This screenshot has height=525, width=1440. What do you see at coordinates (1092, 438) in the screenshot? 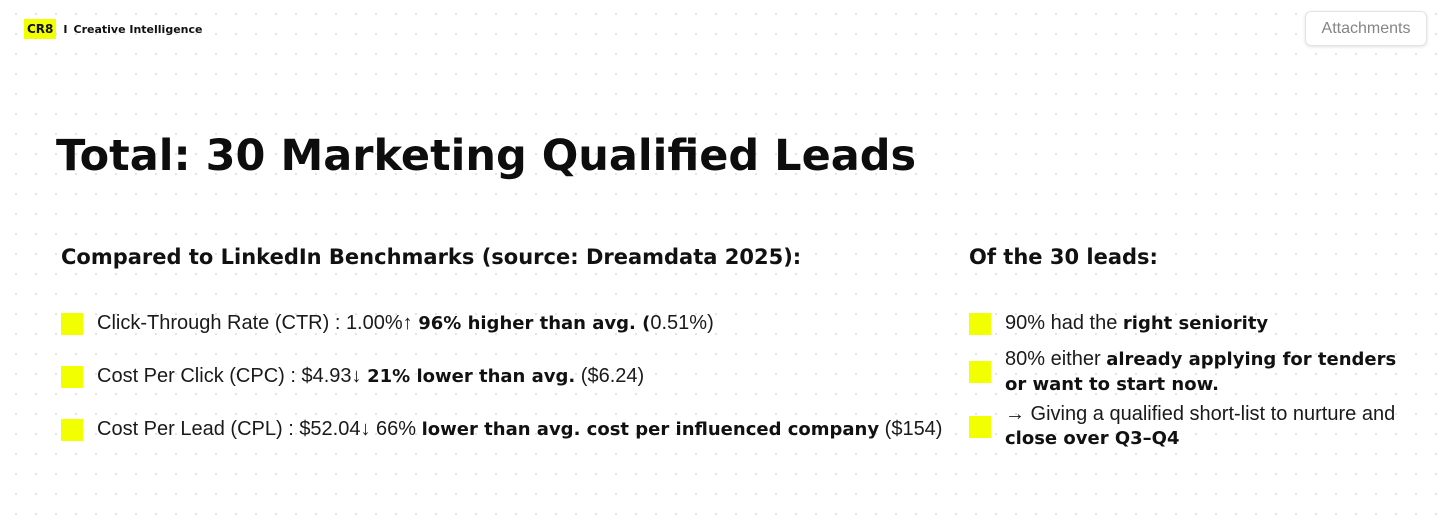
I see `bullet-highlight: close over Q3–Q4` at bounding box center [1092, 438].